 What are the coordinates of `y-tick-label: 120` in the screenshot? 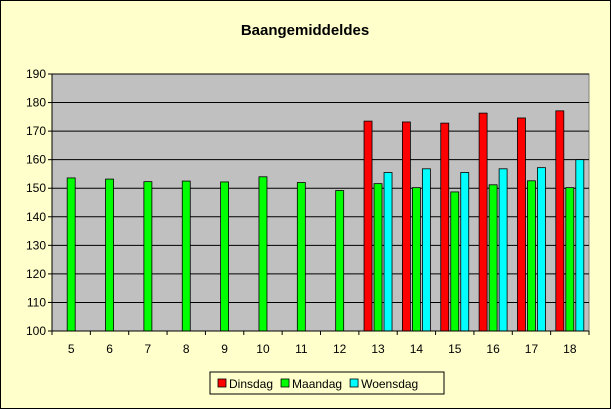 It's located at (36, 274).